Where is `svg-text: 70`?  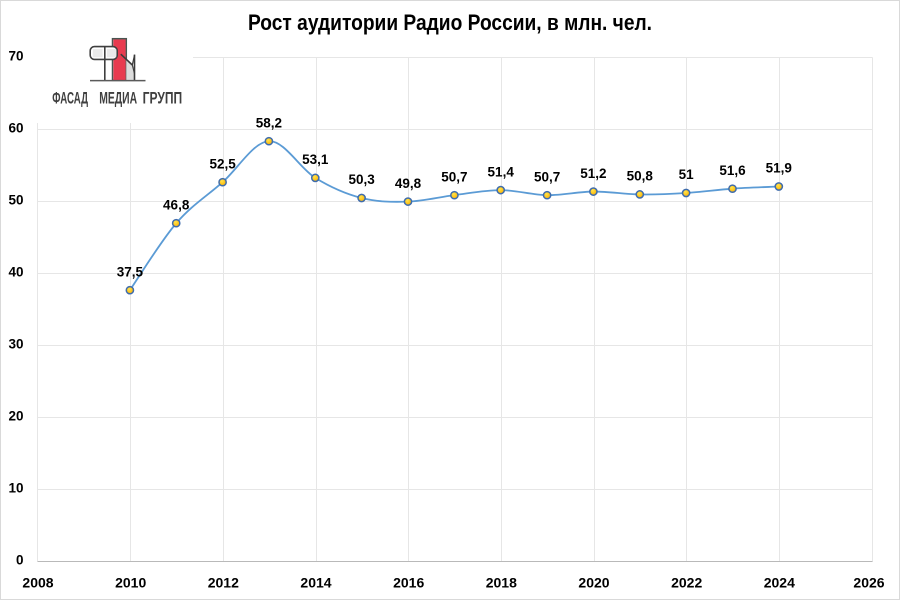 svg-text: 70 is located at coordinates (15, 56).